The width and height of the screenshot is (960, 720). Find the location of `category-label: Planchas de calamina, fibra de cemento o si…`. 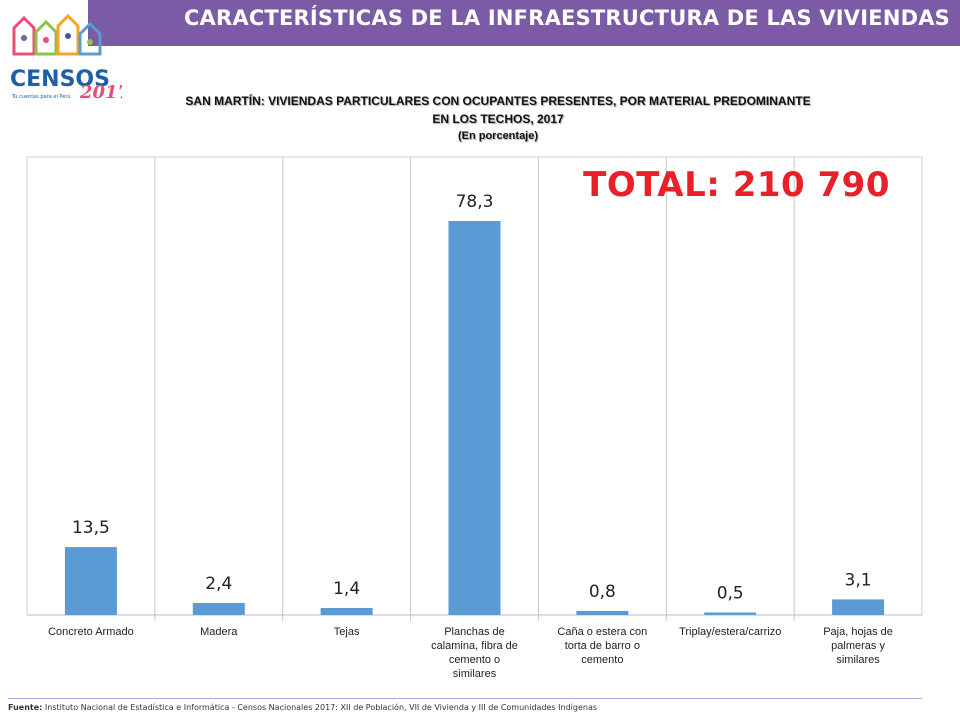

category-label: Planchas de calamina, fibra de cemento o si… is located at coordinates (474, 653).